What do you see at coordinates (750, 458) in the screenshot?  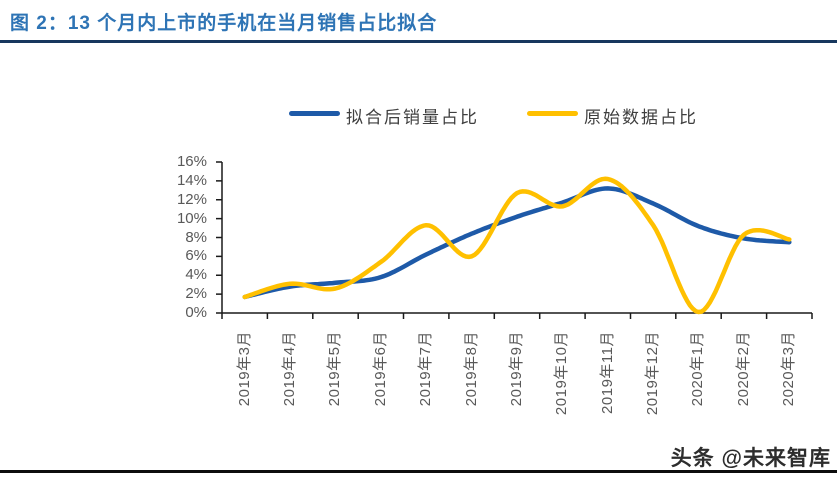 I see `watermark: 头条 @未来智库` at bounding box center [750, 458].